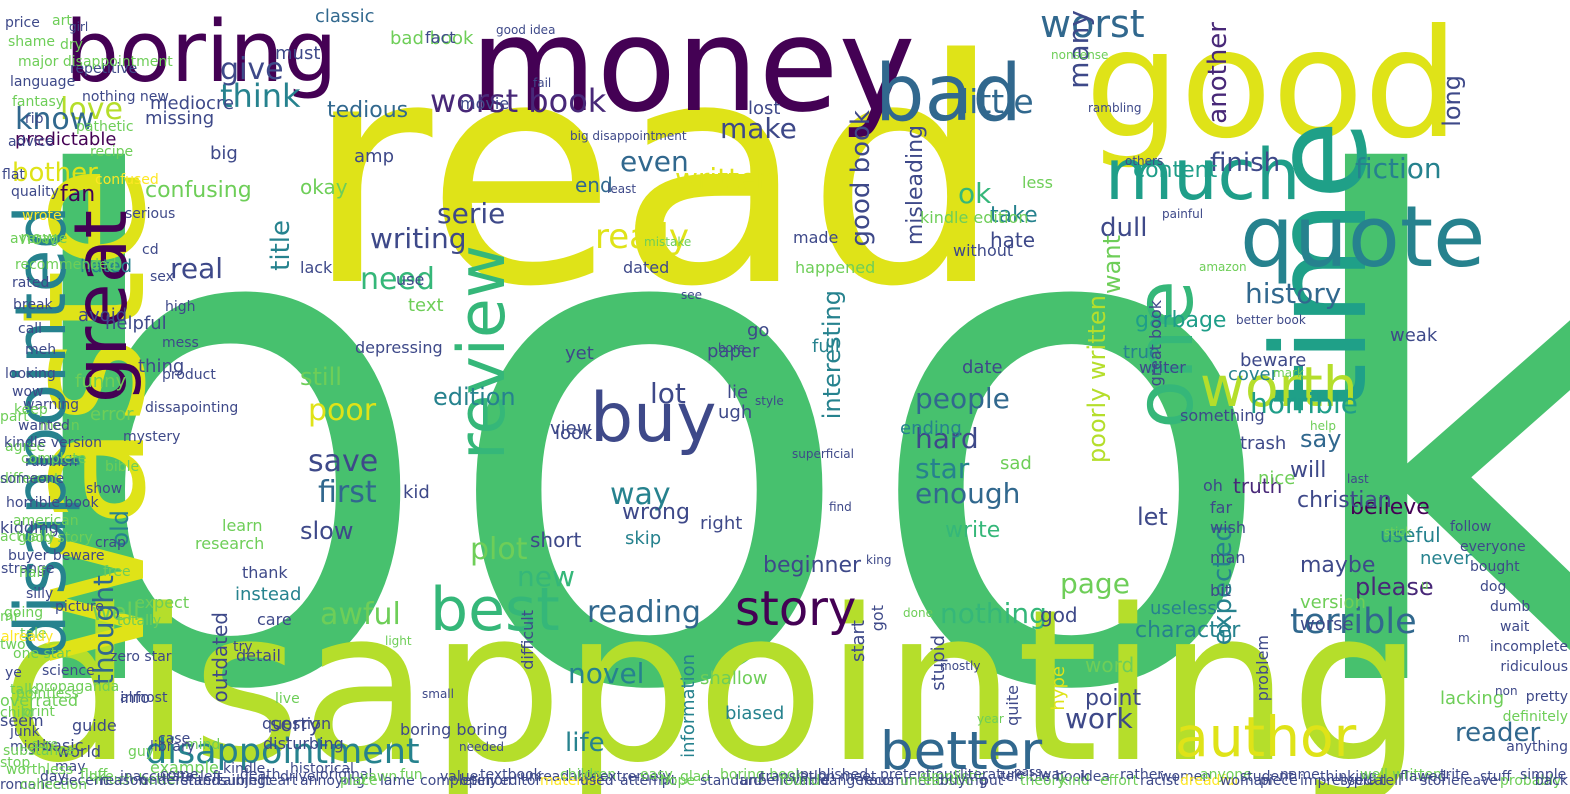 This screenshot has width=1570, height=794. Describe the element at coordinates (144, 698) in the screenshot. I see `word-almost: almost` at that location.